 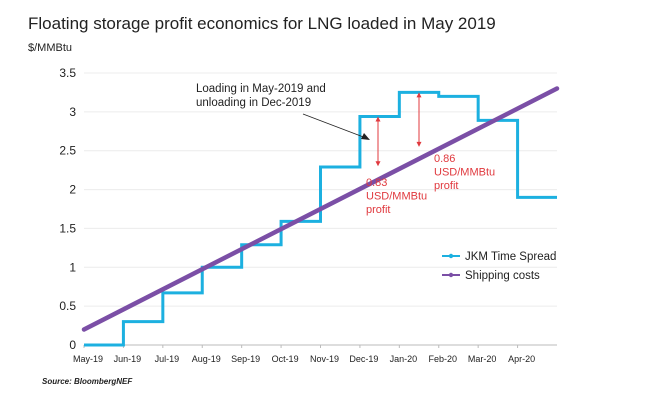 What do you see at coordinates (67, 151) in the screenshot?
I see `y-tick-label: 2.5` at bounding box center [67, 151].